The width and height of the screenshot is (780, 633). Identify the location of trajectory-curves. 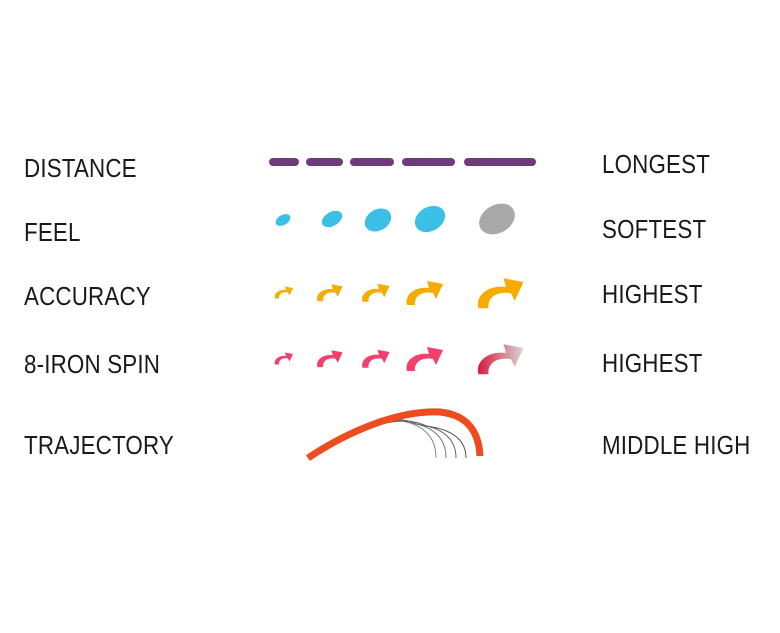
(395, 434).